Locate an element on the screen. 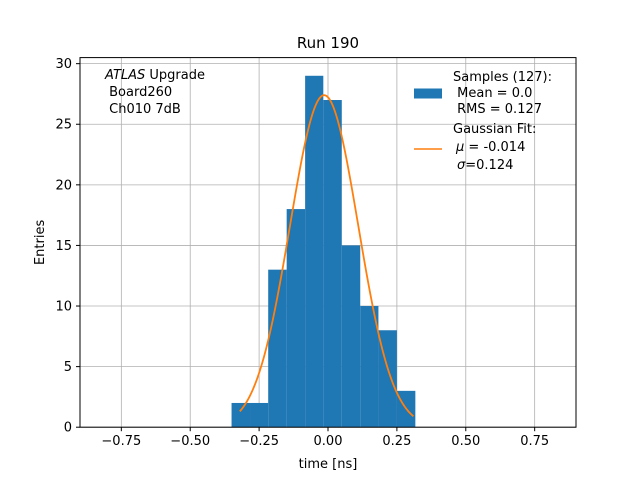 The image size is (640, 480). x-tick-label-1: −0.50 is located at coordinates (190, 441).